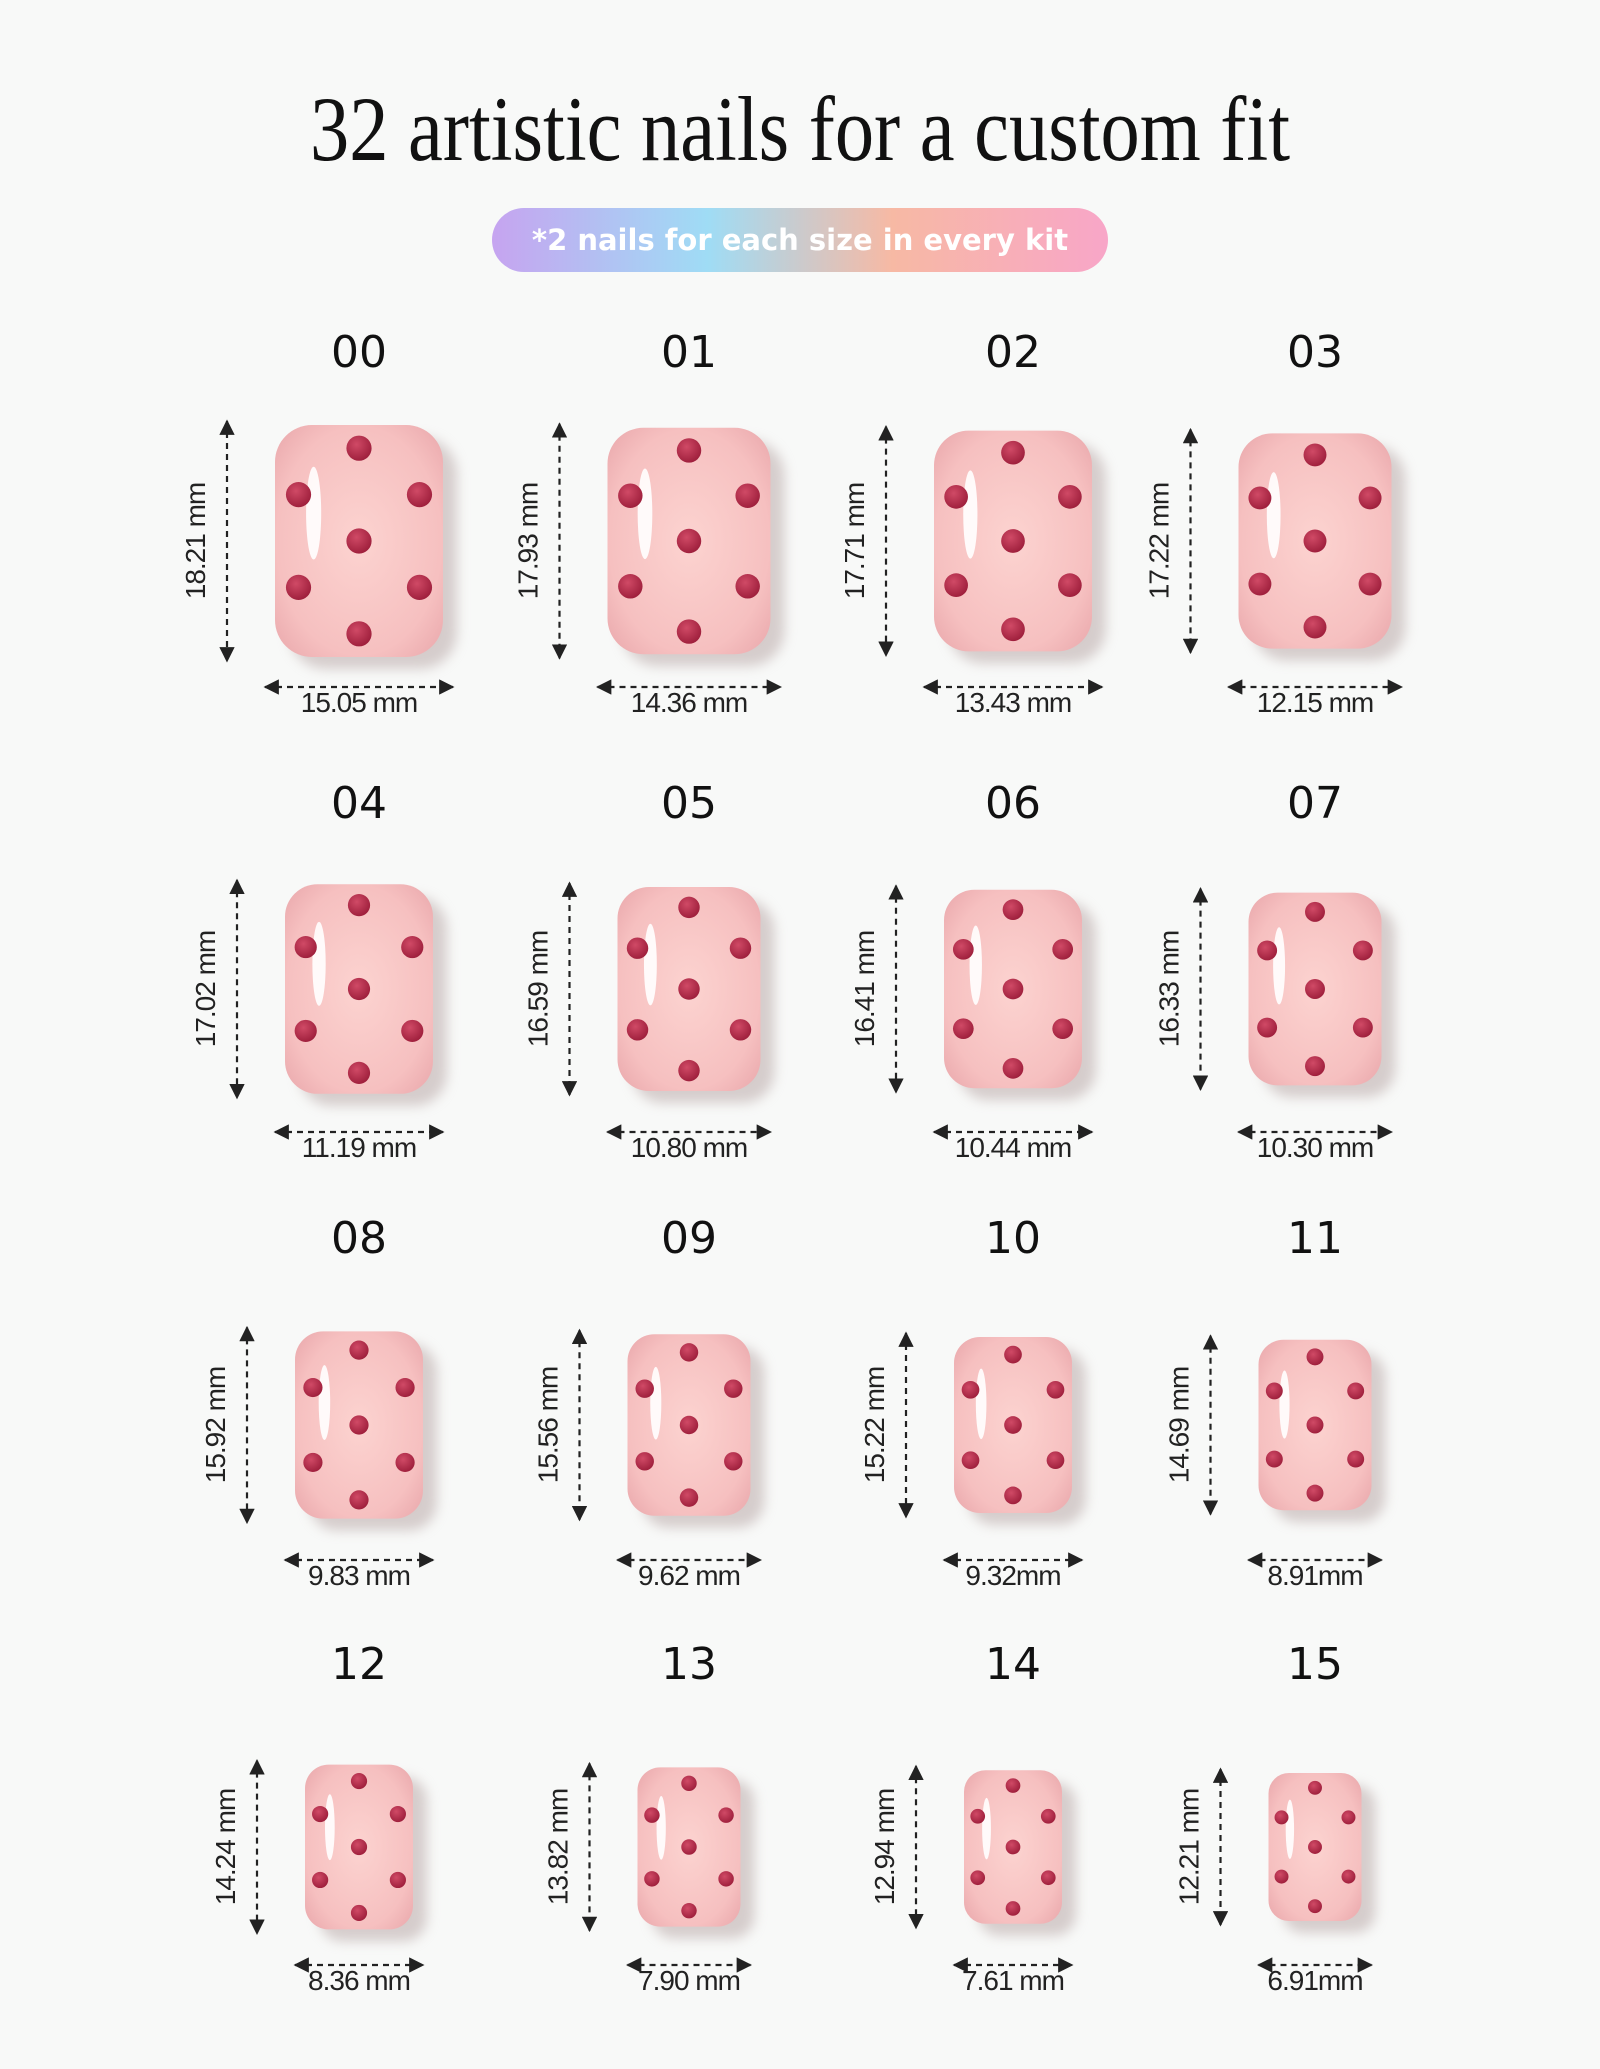  I want to click on width-label: 11.19 mm, so click(359, 1147).